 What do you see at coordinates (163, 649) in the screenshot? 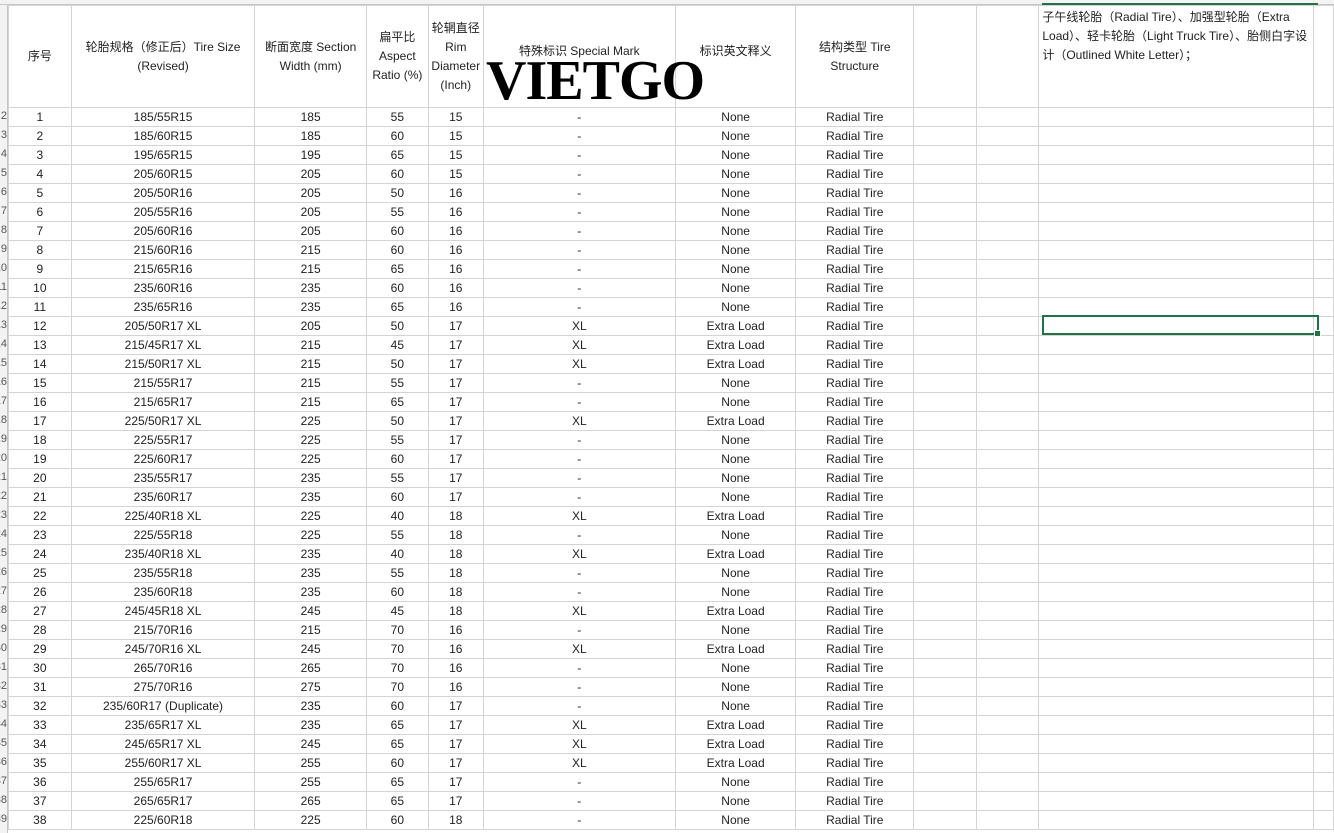
I see `cell-tire-size: 245/70R16 XL` at bounding box center [163, 649].